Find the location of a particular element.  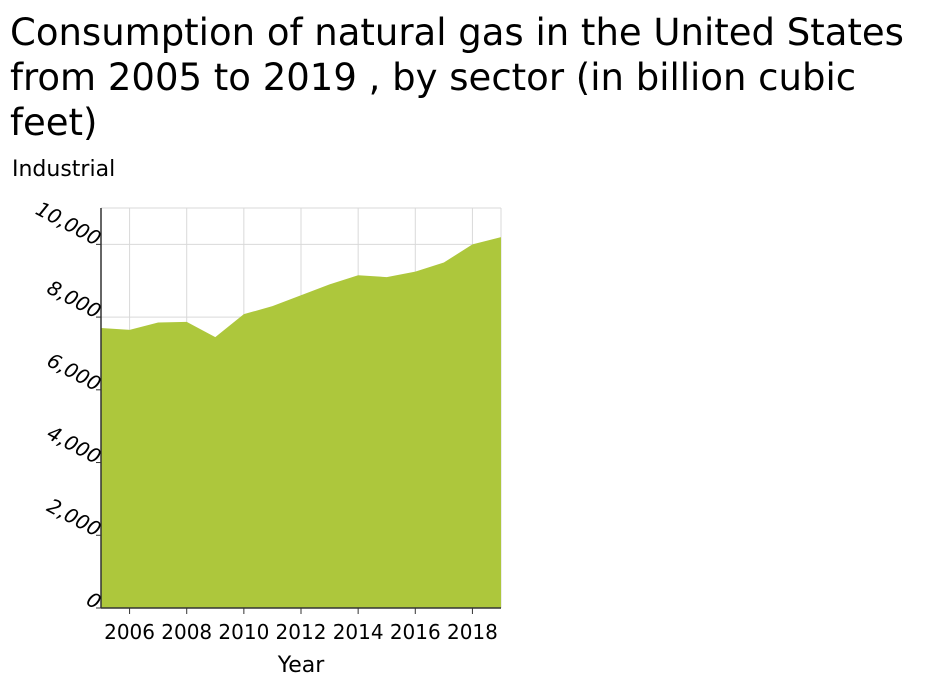

x-tick-label: 2006 is located at coordinates (129, 632).